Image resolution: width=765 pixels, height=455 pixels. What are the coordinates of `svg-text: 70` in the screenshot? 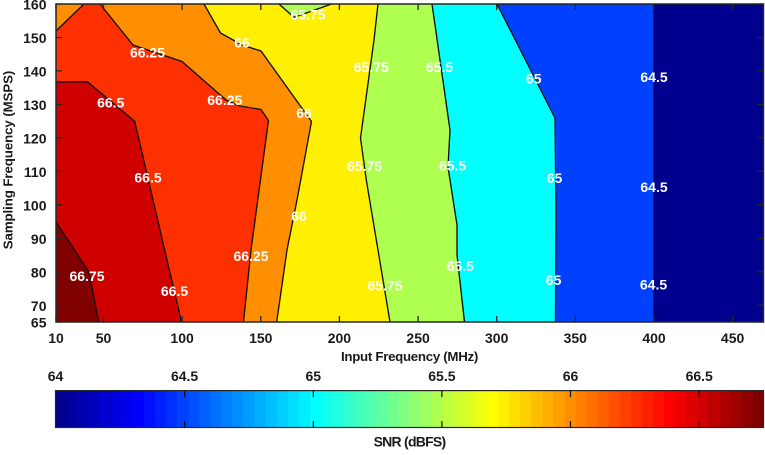 It's located at (39, 306).